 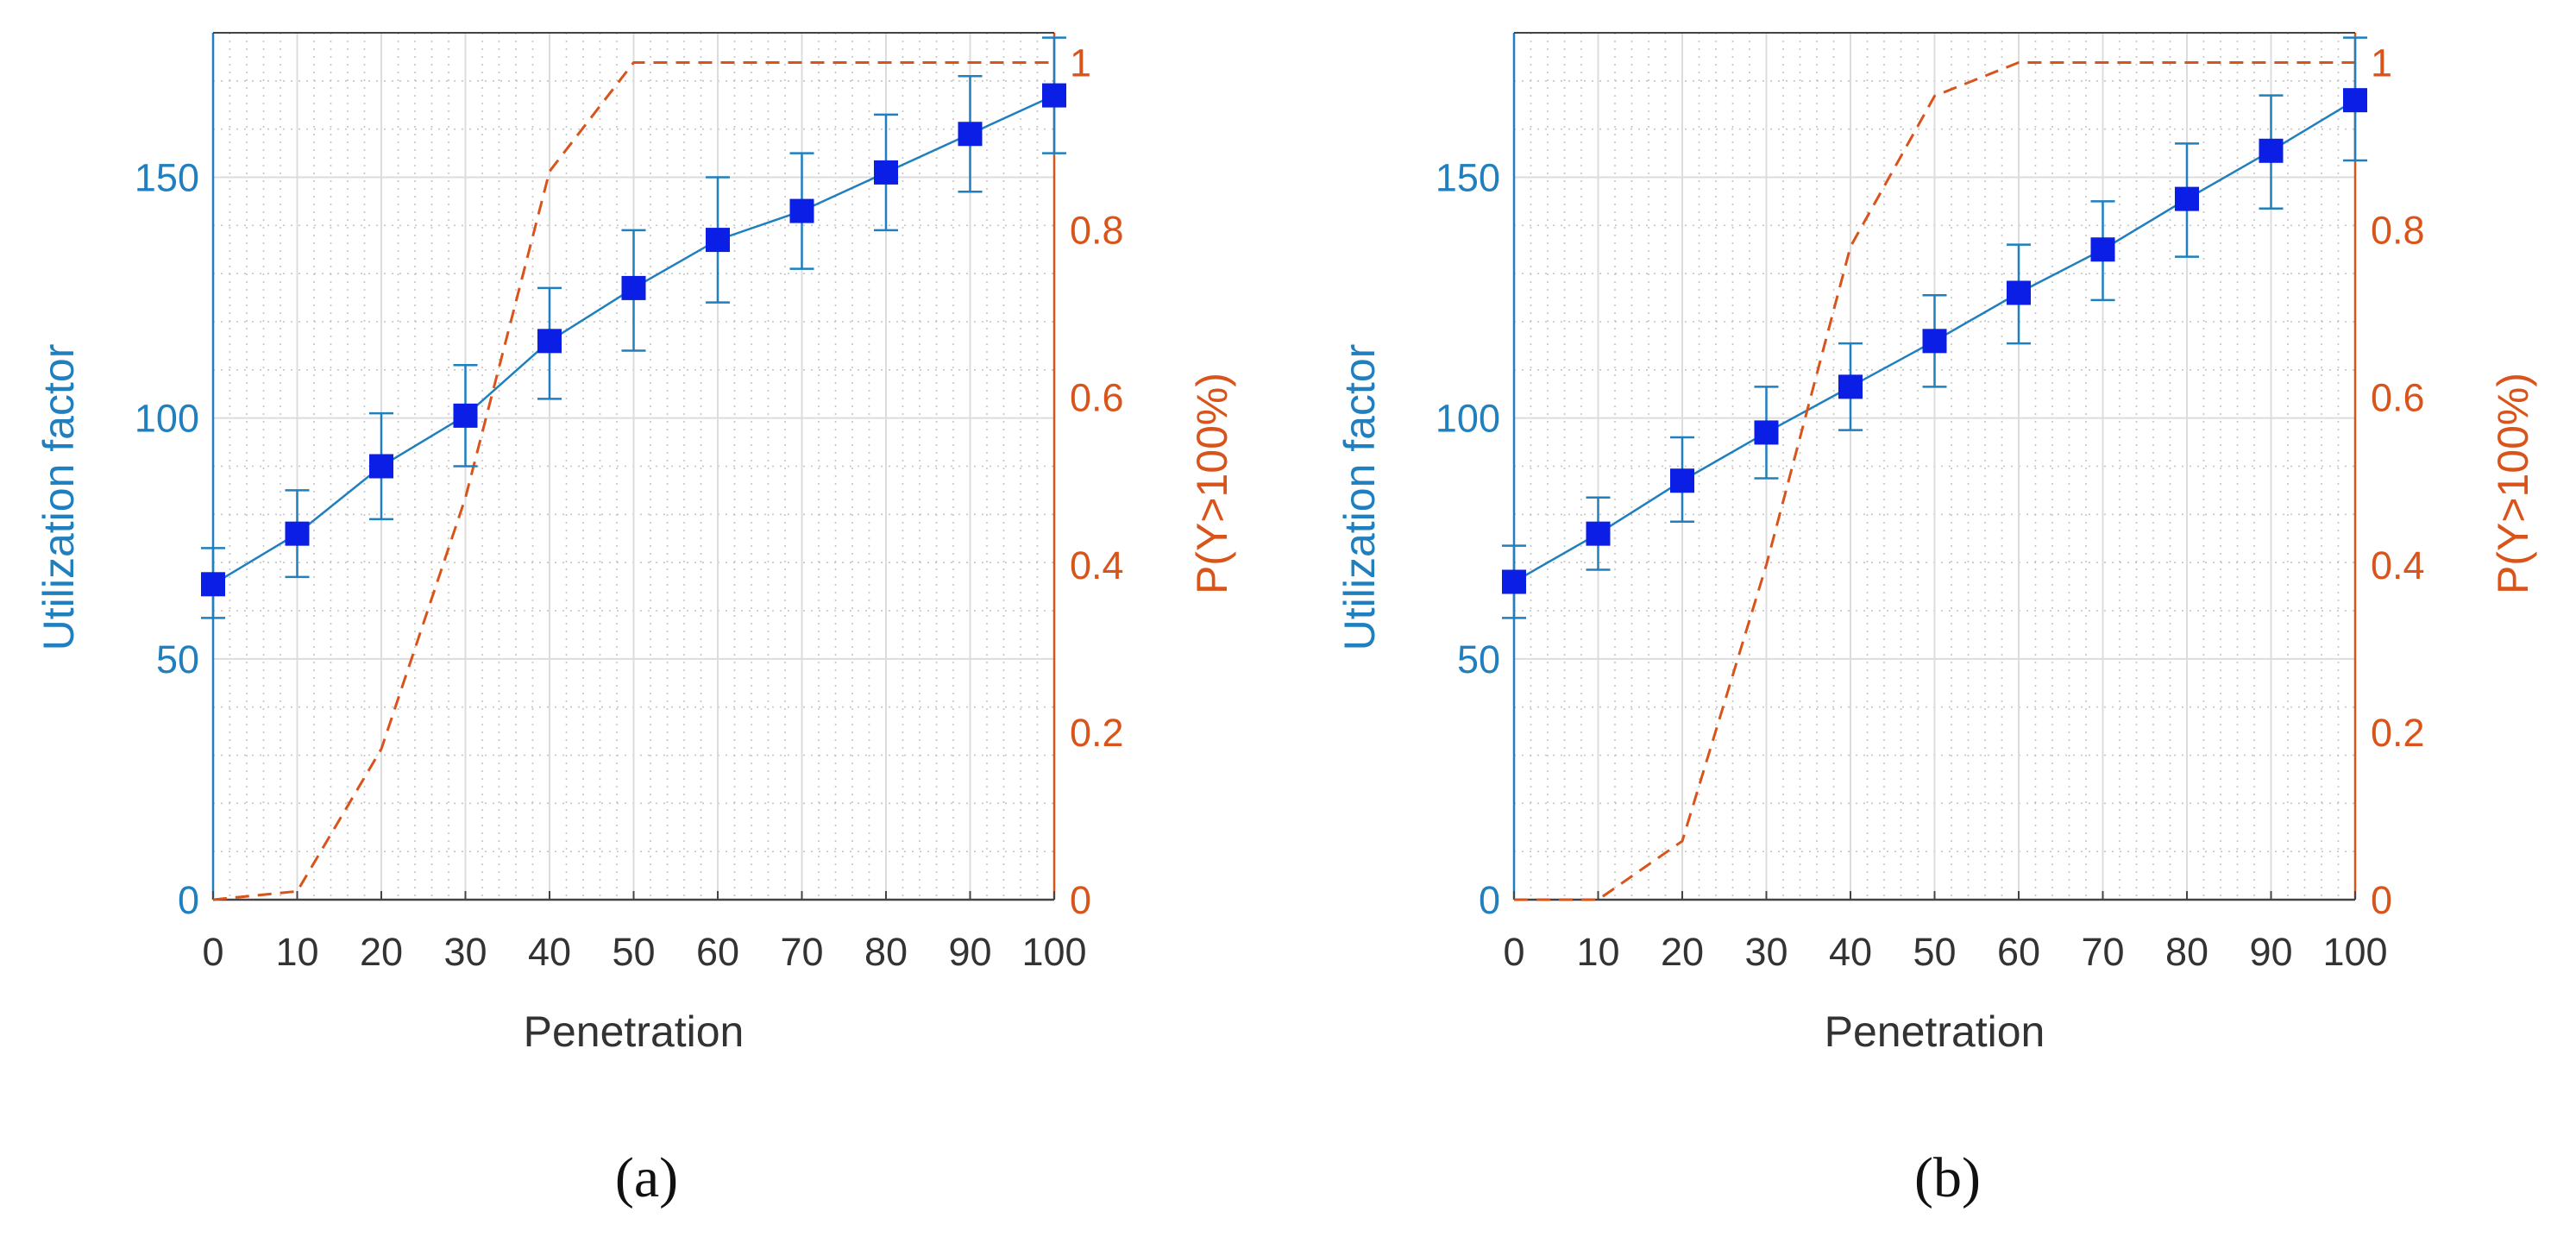 What do you see at coordinates (646, 1177) in the screenshot?
I see `panel-caption: (a)` at bounding box center [646, 1177].